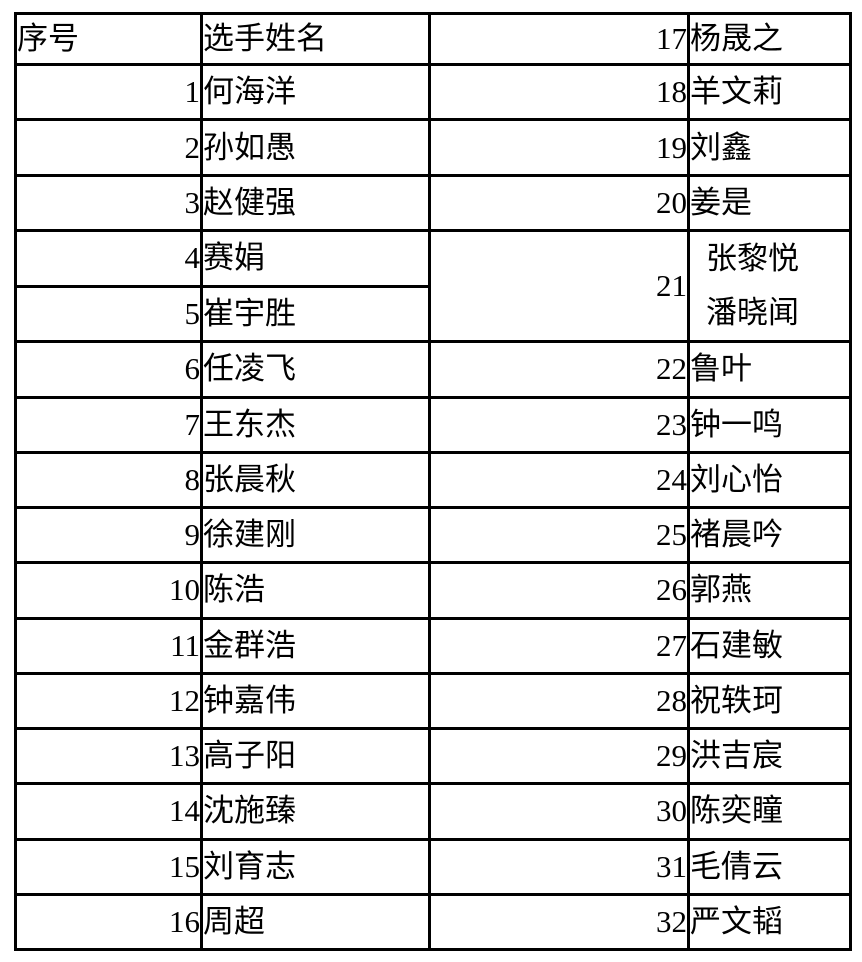  What do you see at coordinates (108, 258) in the screenshot?
I see `serial-cell: 4` at bounding box center [108, 258].